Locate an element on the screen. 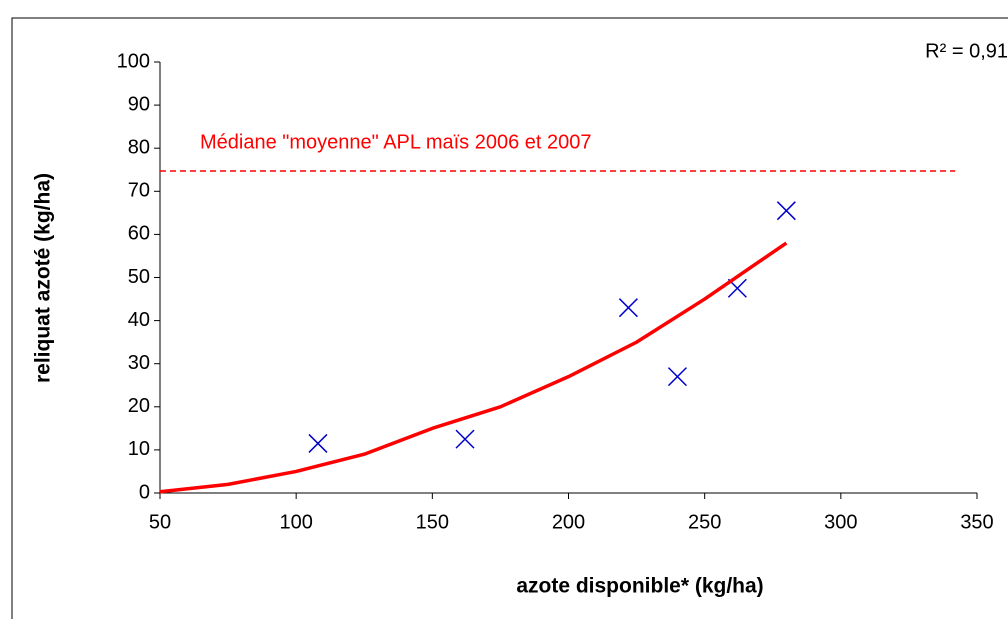 Image resolution: width=1008 pixels, height=619 pixels. x-tick-label: 50 is located at coordinates (160, 522).